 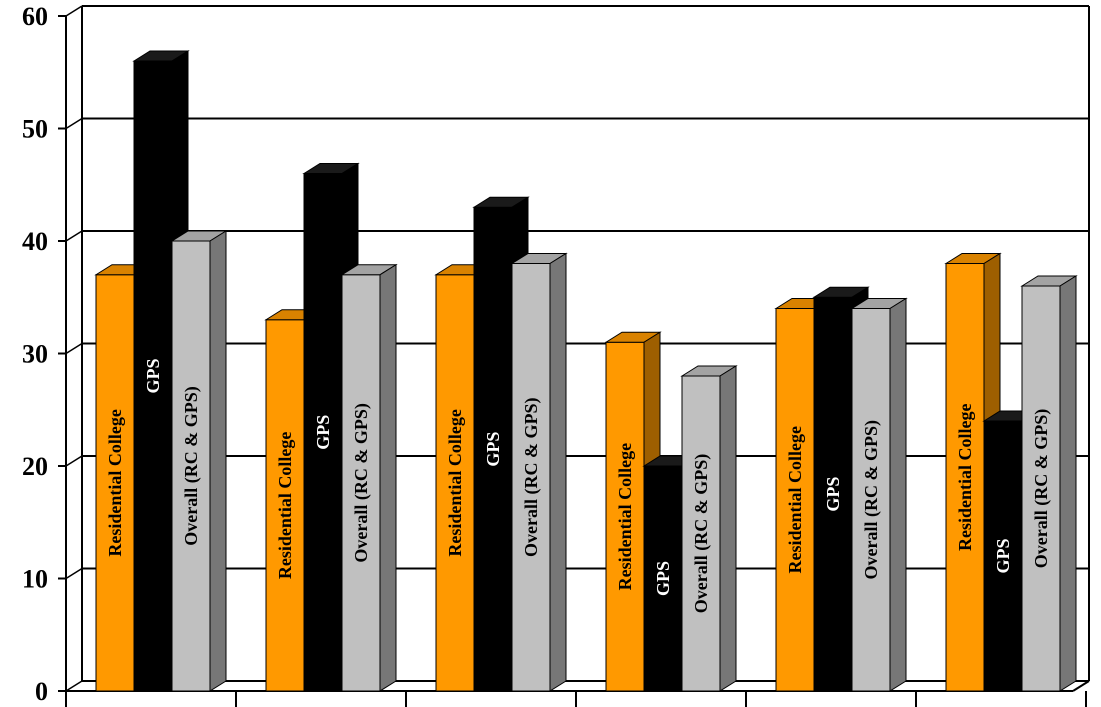 What do you see at coordinates (41, 691) in the screenshot?
I see `y-tick-label: 0` at bounding box center [41, 691].